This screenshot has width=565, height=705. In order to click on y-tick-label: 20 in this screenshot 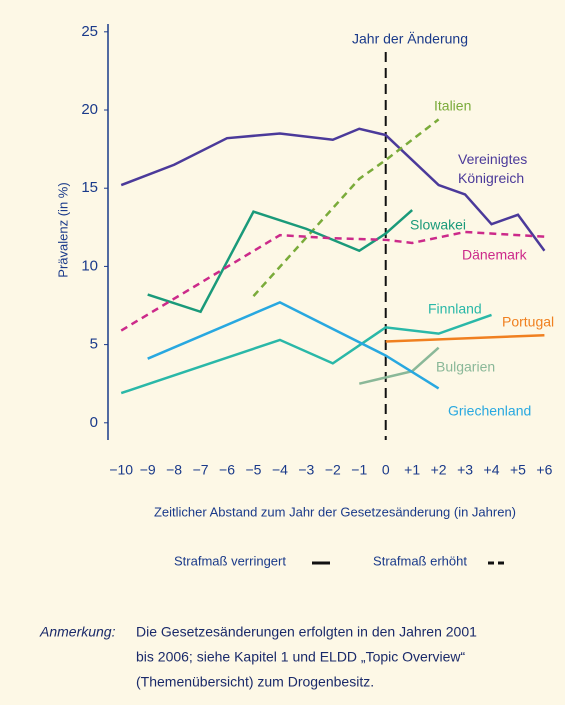, I will do `click(89, 109)`.